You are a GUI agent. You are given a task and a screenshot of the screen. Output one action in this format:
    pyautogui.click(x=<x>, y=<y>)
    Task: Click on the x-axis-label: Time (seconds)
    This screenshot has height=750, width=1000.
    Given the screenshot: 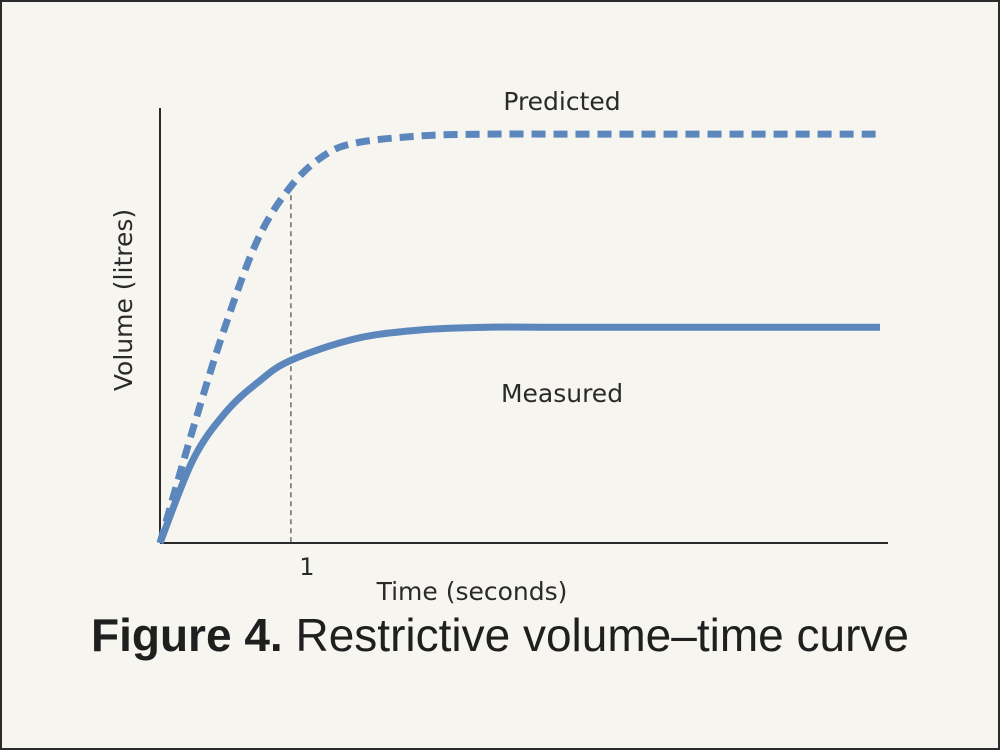 What is the action you would take?
    pyautogui.click(x=472, y=591)
    